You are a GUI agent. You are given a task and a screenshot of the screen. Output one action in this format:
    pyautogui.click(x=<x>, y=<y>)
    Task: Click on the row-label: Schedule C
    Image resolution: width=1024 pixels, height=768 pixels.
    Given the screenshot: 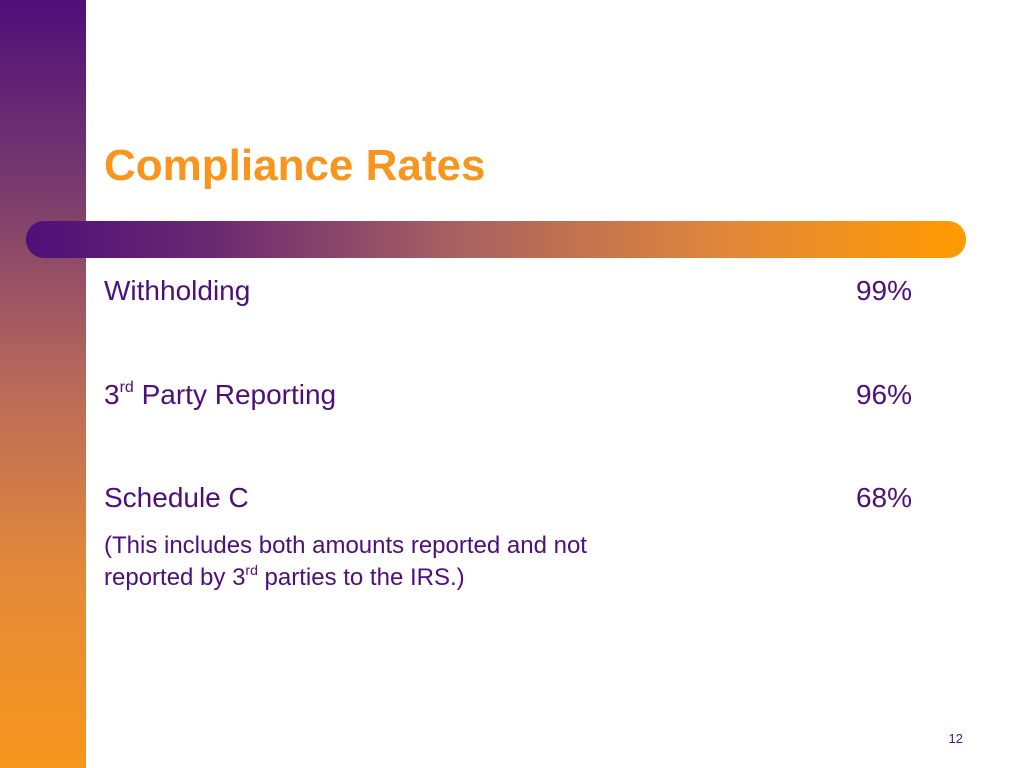 What is the action you would take?
    pyautogui.click(x=176, y=497)
    